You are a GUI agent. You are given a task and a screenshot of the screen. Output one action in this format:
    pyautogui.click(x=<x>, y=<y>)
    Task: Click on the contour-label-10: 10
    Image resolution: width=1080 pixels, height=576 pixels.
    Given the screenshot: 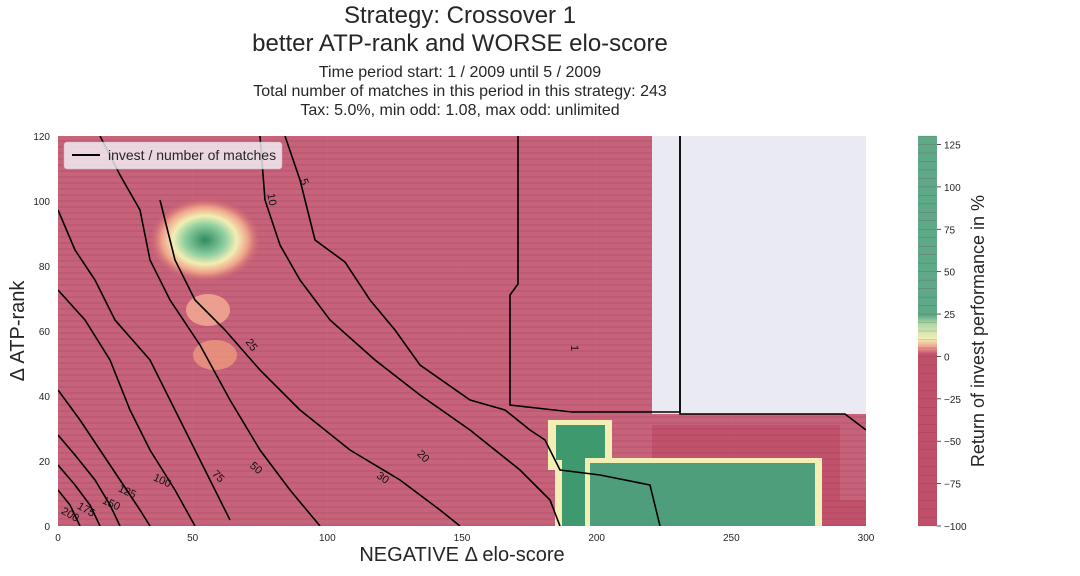 What is the action you would take?
    pyautogui.click(x=271, y=199)
    